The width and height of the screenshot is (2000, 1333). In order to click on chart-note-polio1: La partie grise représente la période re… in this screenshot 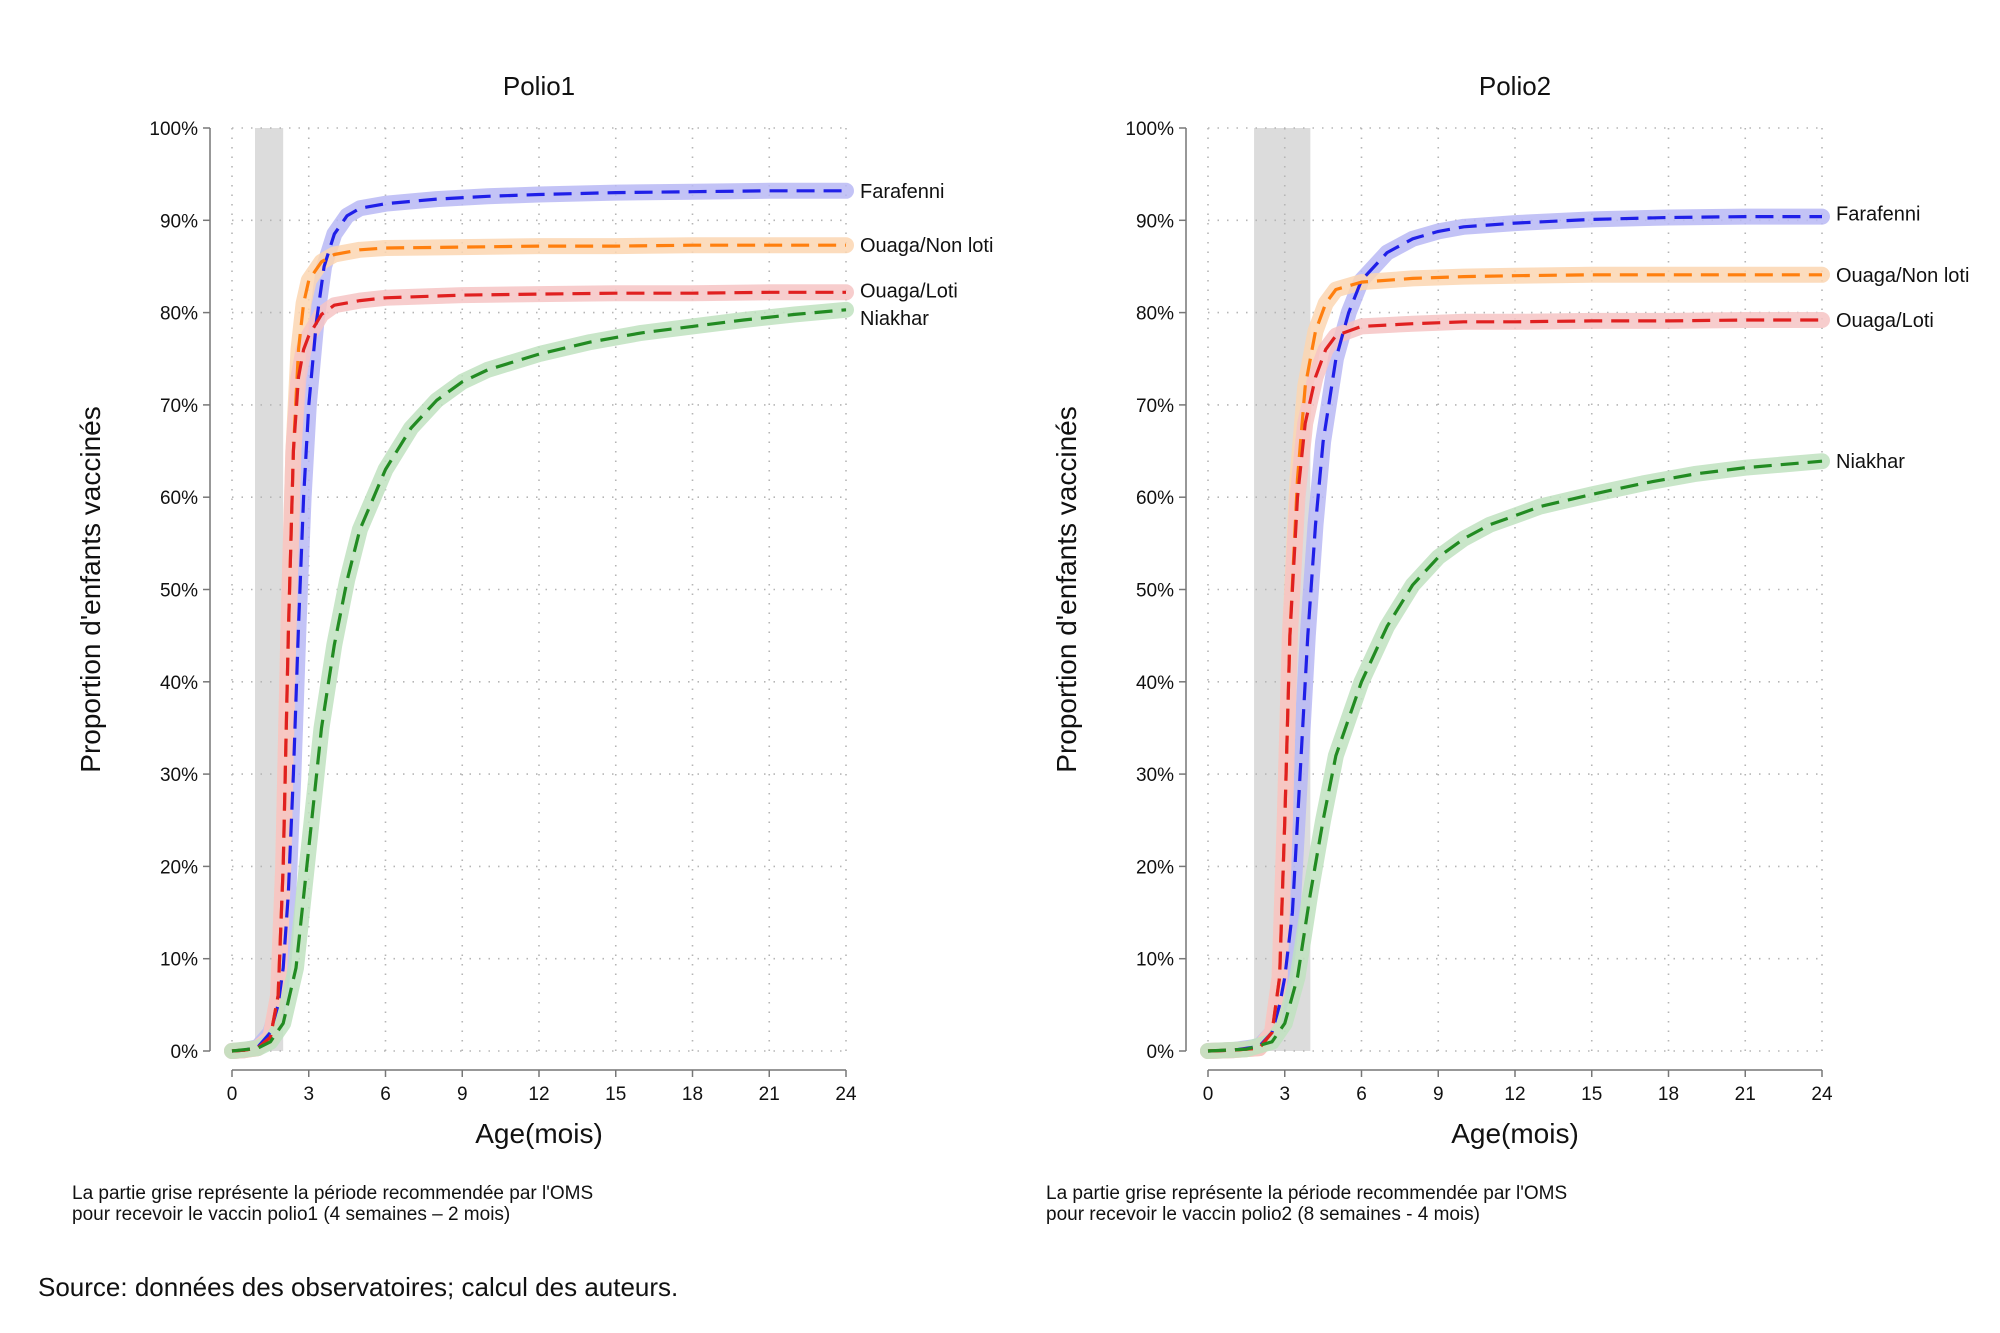, I will do `click(332, 1204)`.